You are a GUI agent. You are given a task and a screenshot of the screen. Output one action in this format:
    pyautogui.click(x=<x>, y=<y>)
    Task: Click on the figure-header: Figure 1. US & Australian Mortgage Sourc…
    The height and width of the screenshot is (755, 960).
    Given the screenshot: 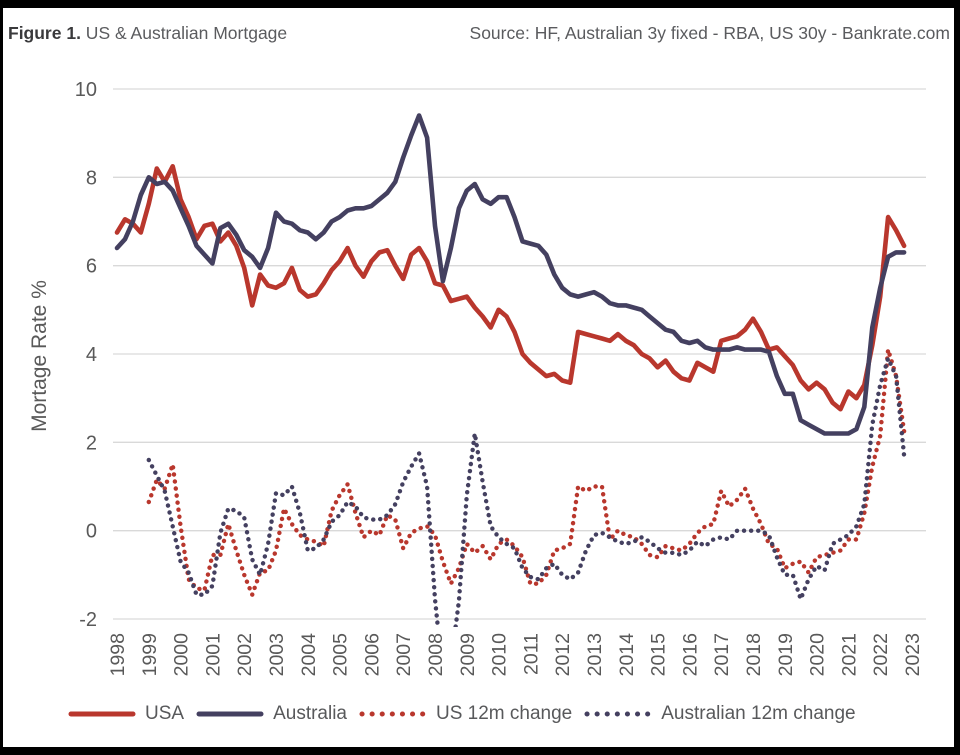 What is the action you would take?
    pyautogui.click(x=478, y=33)
    